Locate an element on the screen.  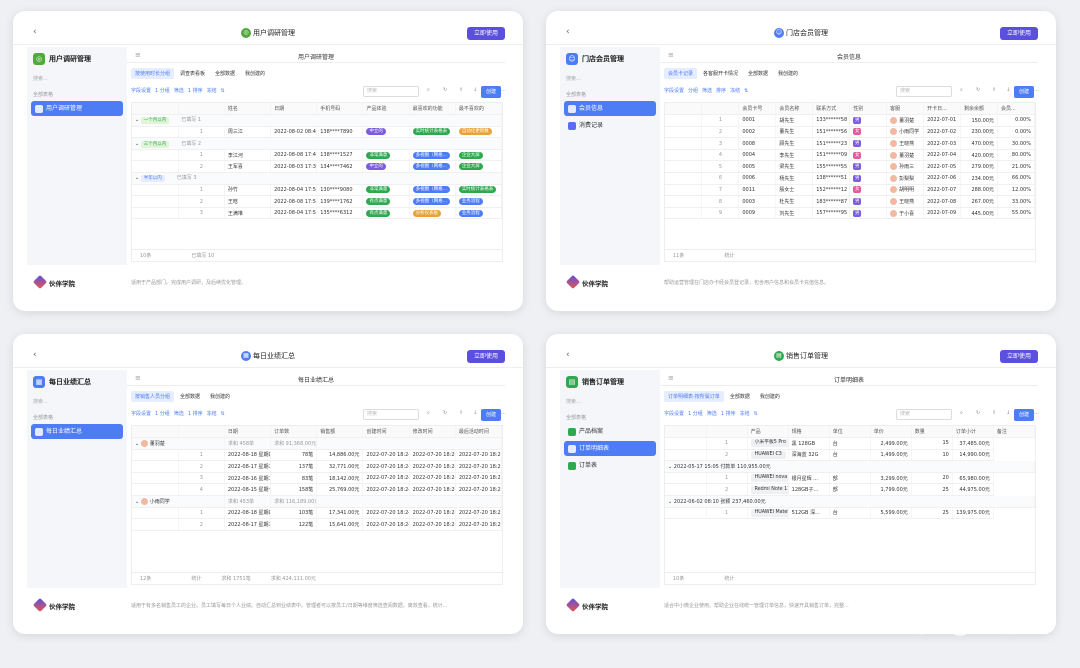
table-cell: 5 is located at coordinates (720, 167).